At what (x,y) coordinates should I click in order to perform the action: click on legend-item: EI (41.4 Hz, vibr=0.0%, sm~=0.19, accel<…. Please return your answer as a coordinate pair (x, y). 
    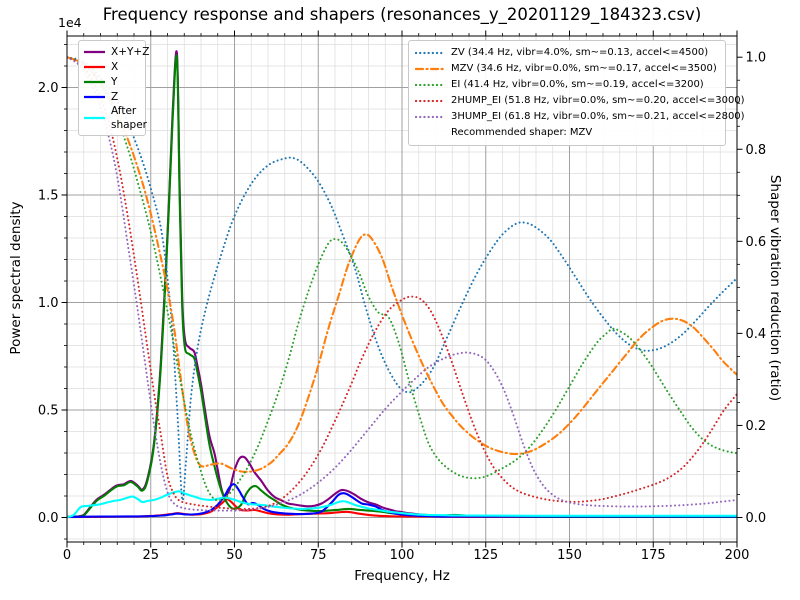
    Looking at the image, I should click on (567, 85).